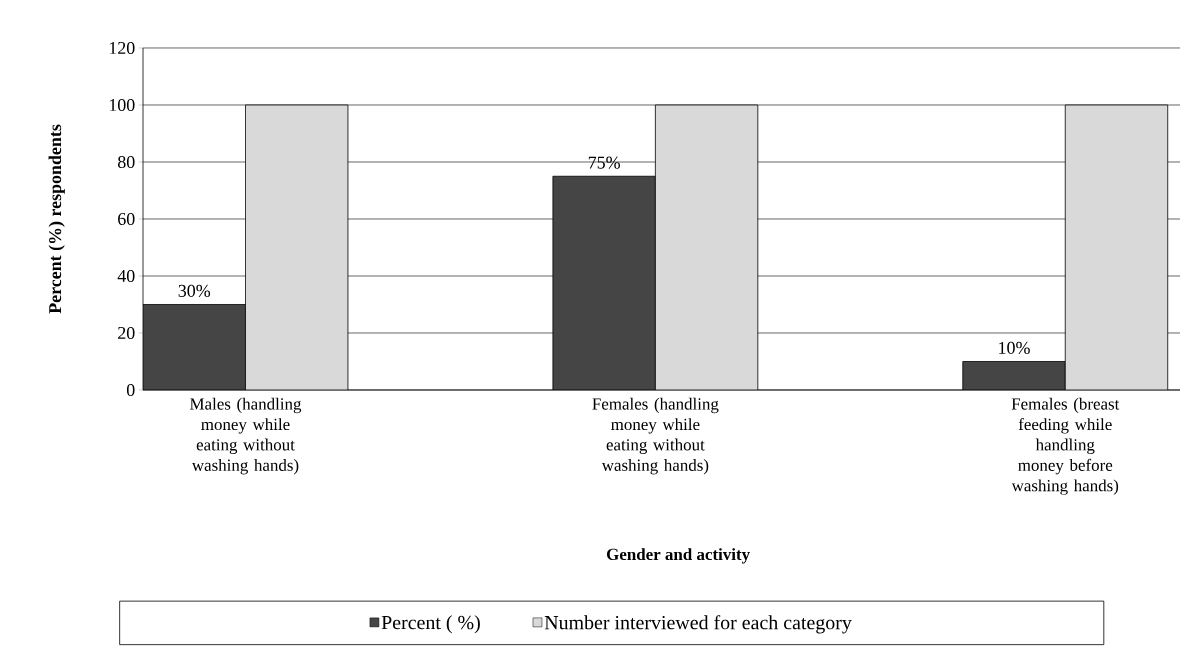  I want to click on x-tick-label: Males (handling money while eating without washing hands), so click(245, 436).